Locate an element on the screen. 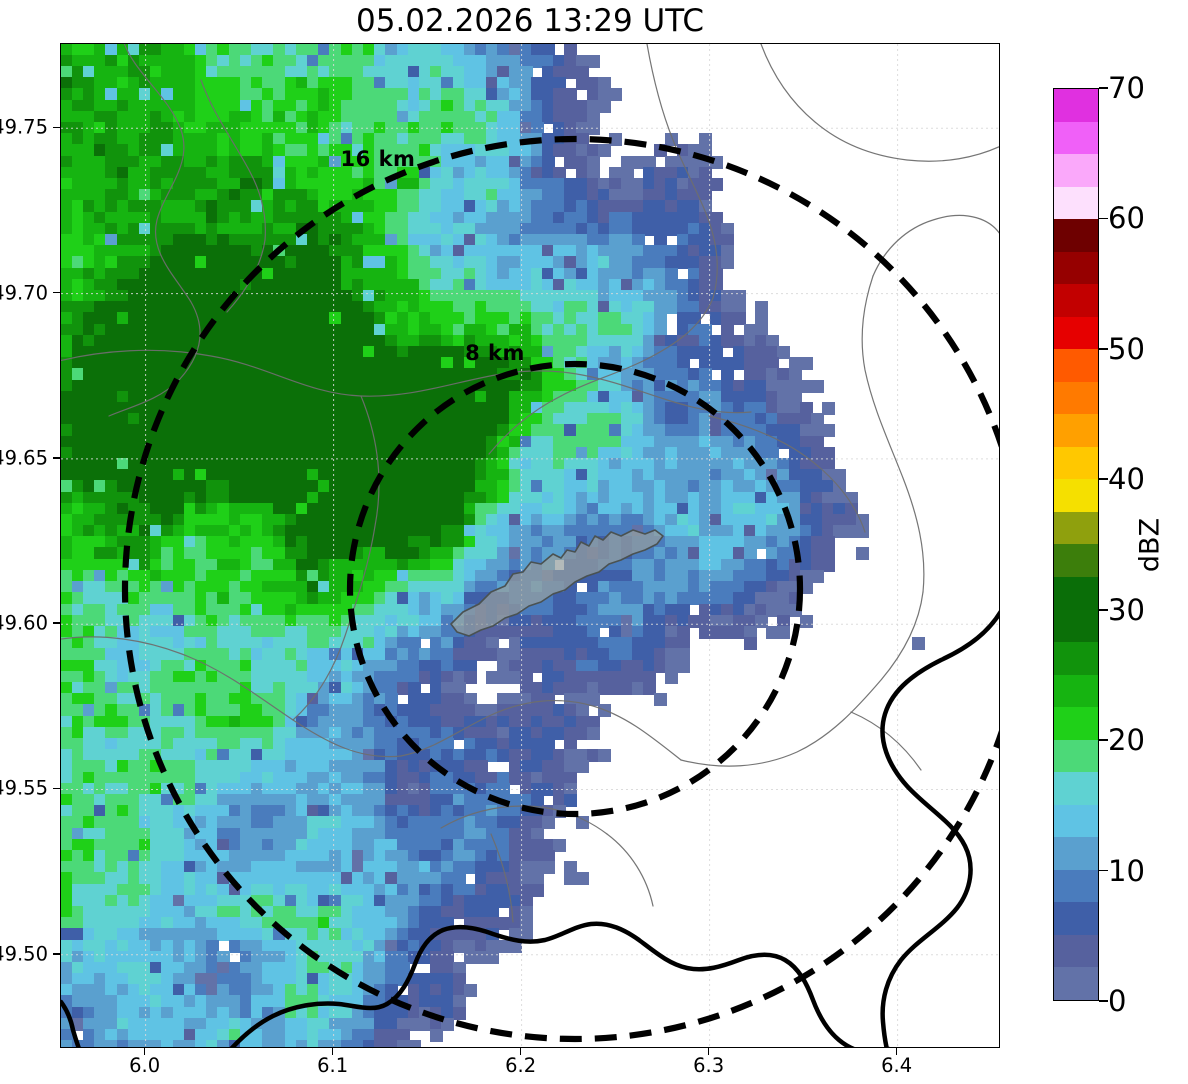 This screenshot has height=1084, width=1188. x-axis-tick-label: 6.2 is located at coordinates (521, 1065).